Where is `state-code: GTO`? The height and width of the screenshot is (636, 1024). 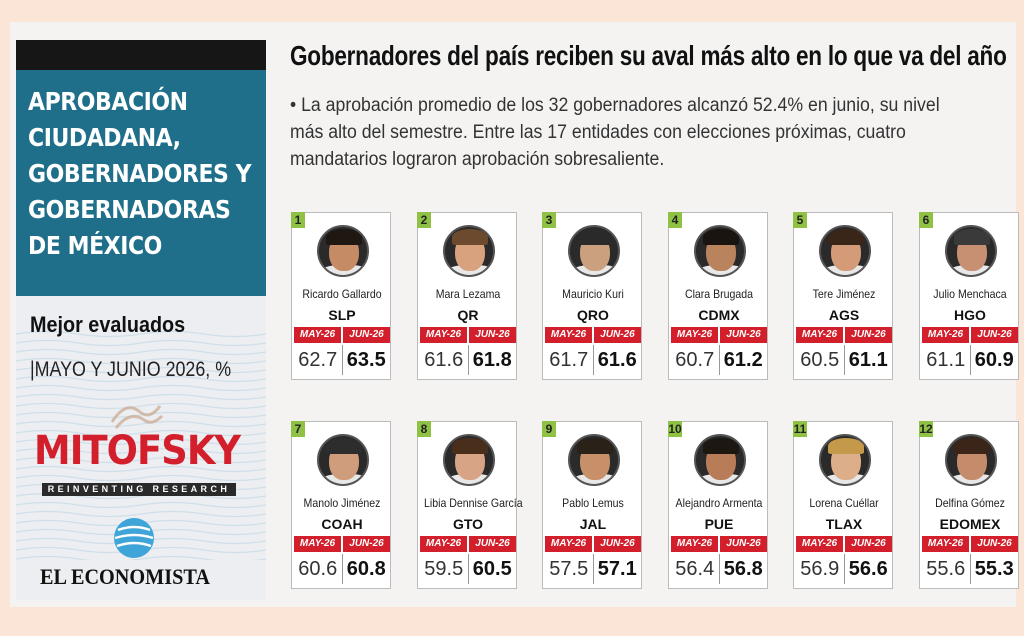
state-code: GTO is located at coordinates (468, 524).